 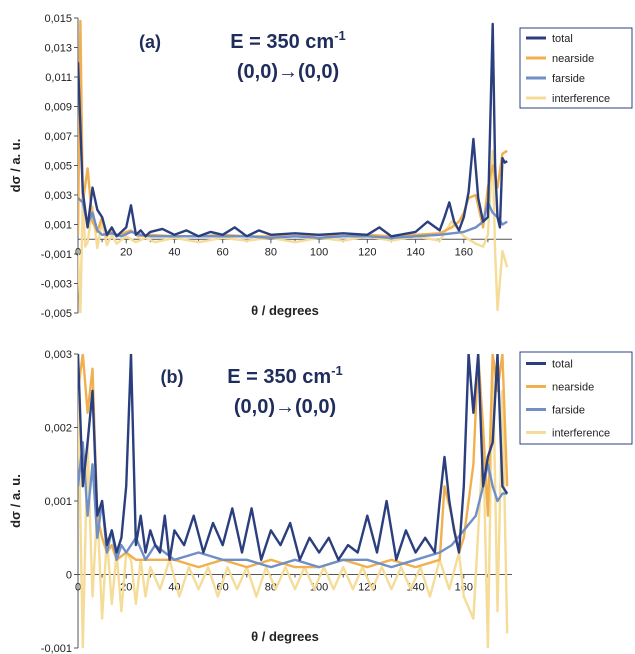 What do you see at coordinates (126, 252) in the screenshot?
I see `x-tick-label: 20` at bounding box center [126, 252].